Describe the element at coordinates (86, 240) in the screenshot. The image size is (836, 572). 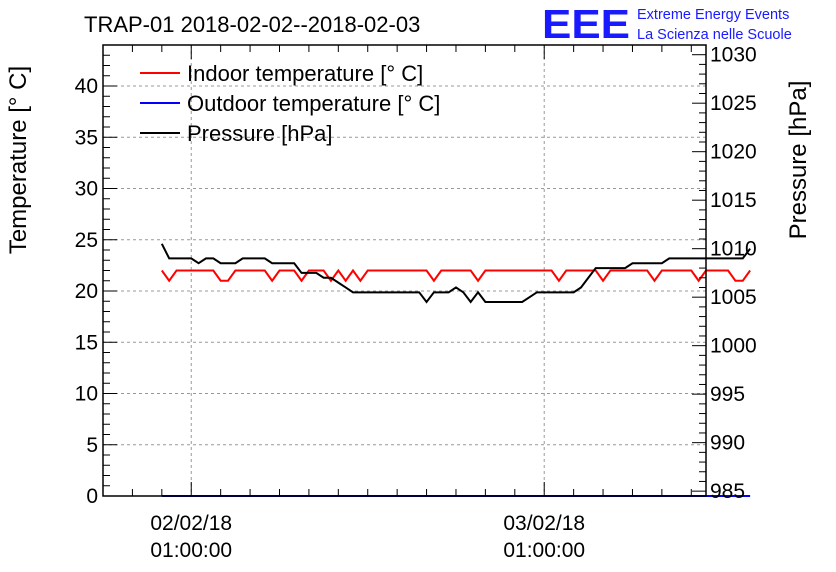
I see `y-tick-label: 25` at that location.